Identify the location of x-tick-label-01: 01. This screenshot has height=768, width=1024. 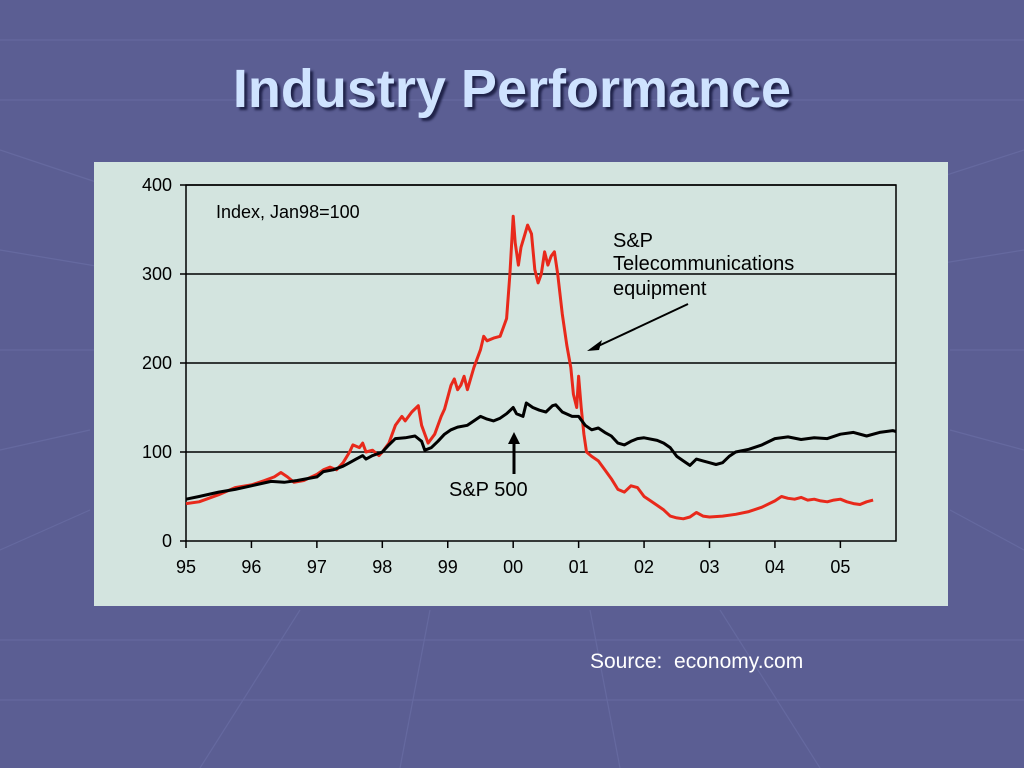
(579, 567).